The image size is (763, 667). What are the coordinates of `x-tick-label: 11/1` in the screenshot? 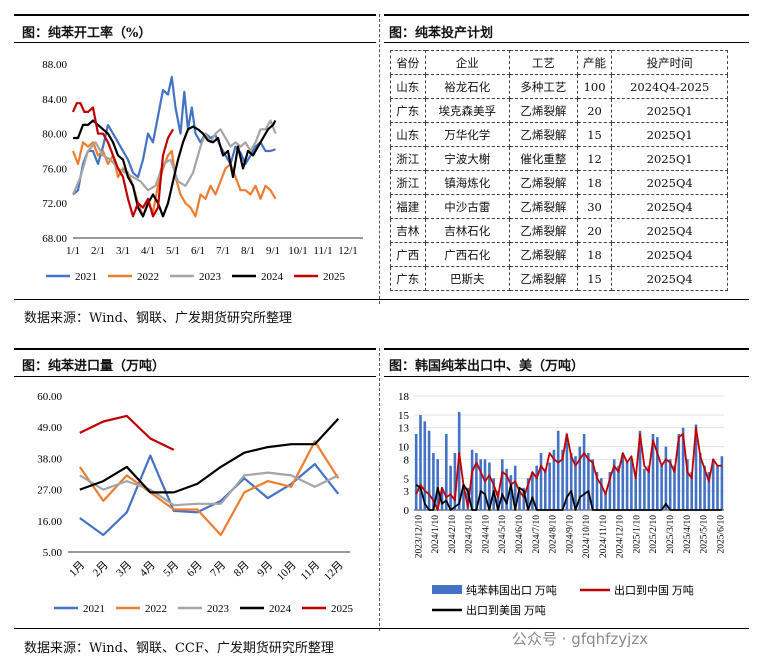 It's located at (322, 251).